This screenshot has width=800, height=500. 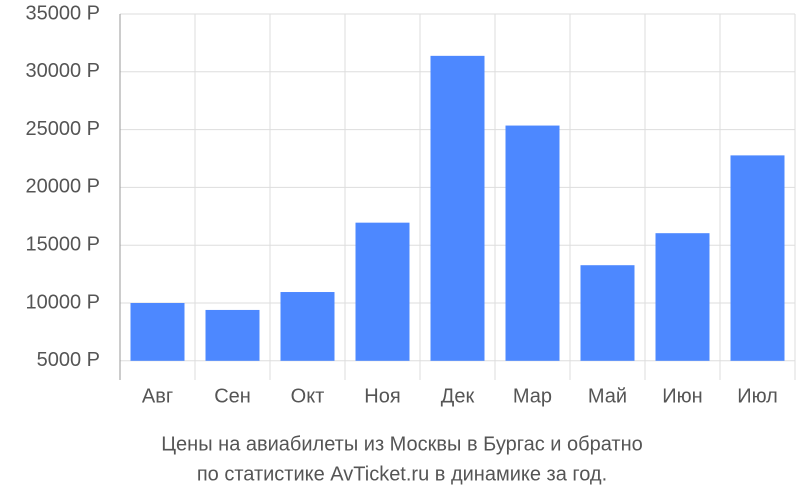 What do you see at coordinates (458, 396) in the screenshot?
I see `x-tick-label: Дек` at bounding box center [458, 396].